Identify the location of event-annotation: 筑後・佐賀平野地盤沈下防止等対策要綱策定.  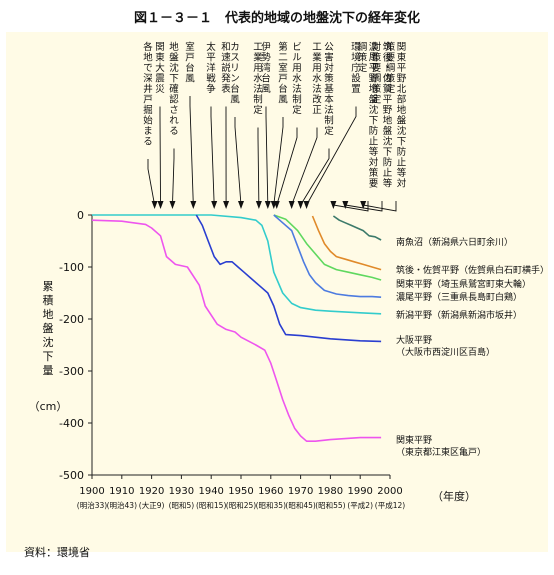
(367, 126).